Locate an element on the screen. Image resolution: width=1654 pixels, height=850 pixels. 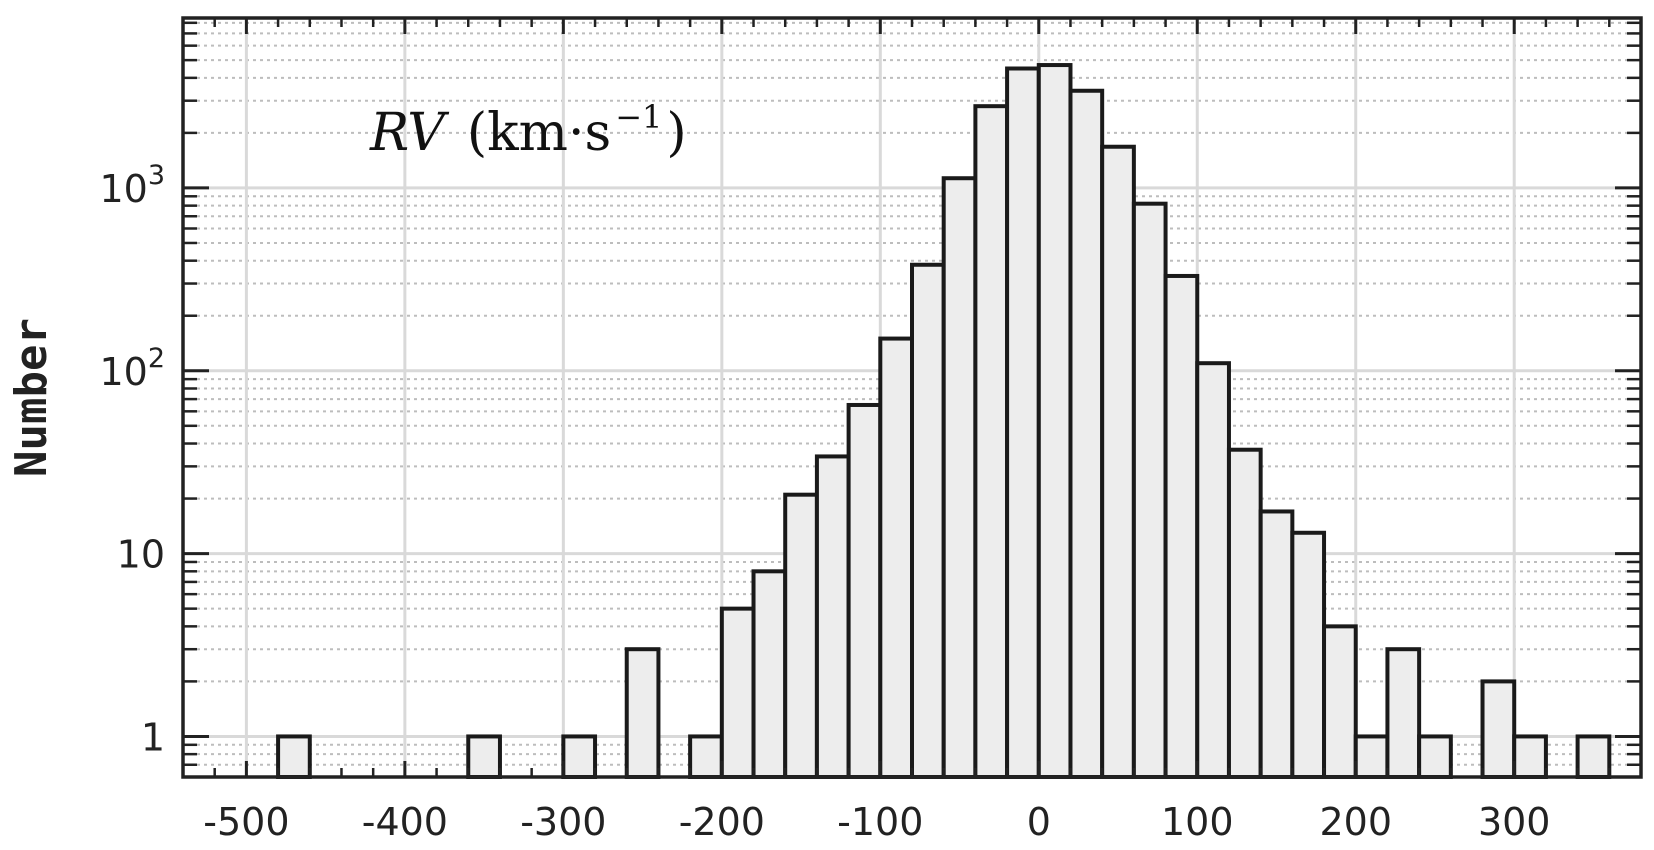
y-tick-label: 1 is located at coordinates (153, 737).